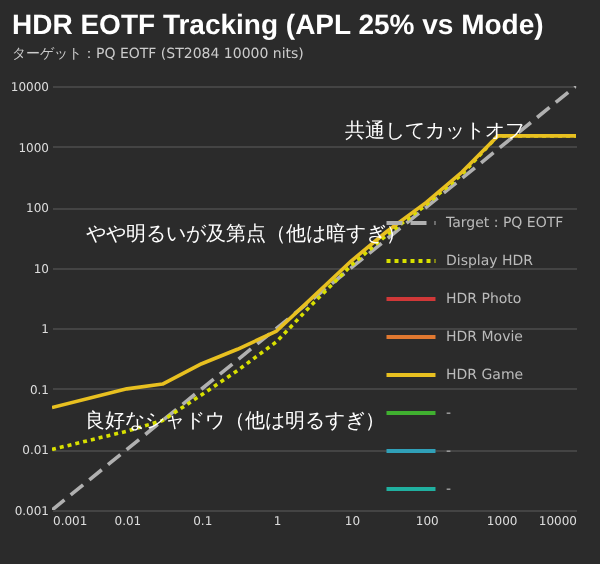 The width and height of the screenshot is (600, 564). I want to click on chart-title: HDR EOTF Tracking (APL 25% vs Mode), so click(278, 24).